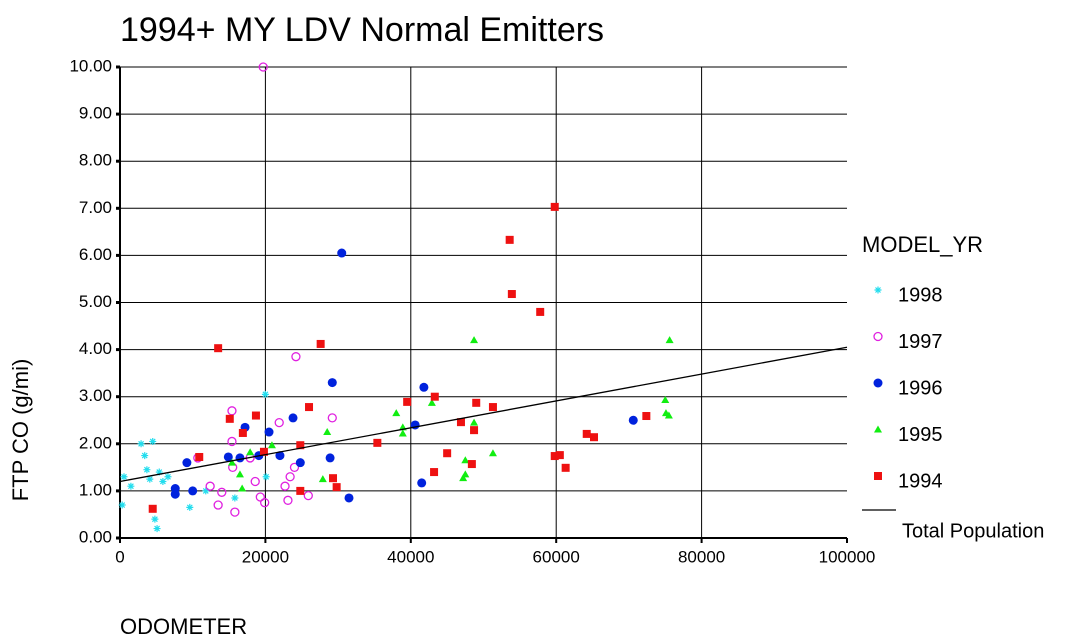 The height and width of the screenshot is (644, 1080). I want to click on y-tick-label: 9.00, so click(95, 113).